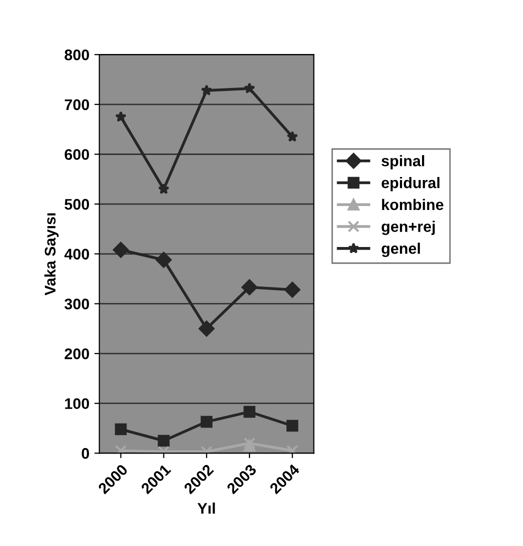  I want to click on legend-label: gen+rej, so click(408, 228).